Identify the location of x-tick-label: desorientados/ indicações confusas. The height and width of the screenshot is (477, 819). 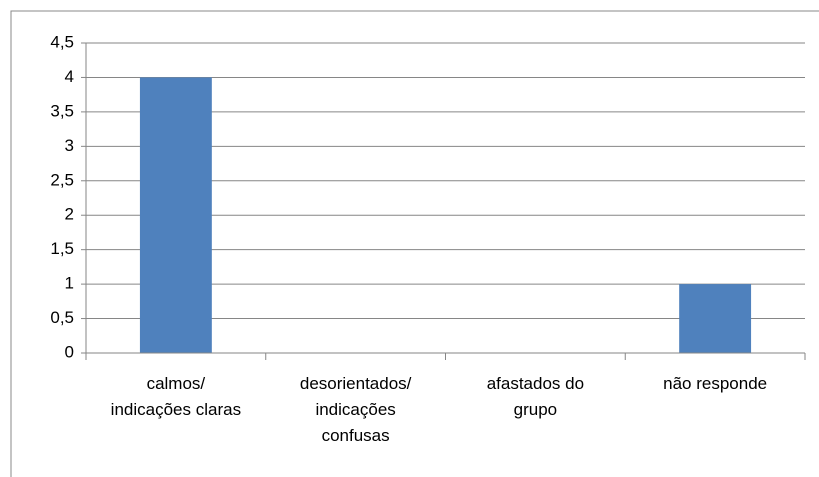
(355, 409).